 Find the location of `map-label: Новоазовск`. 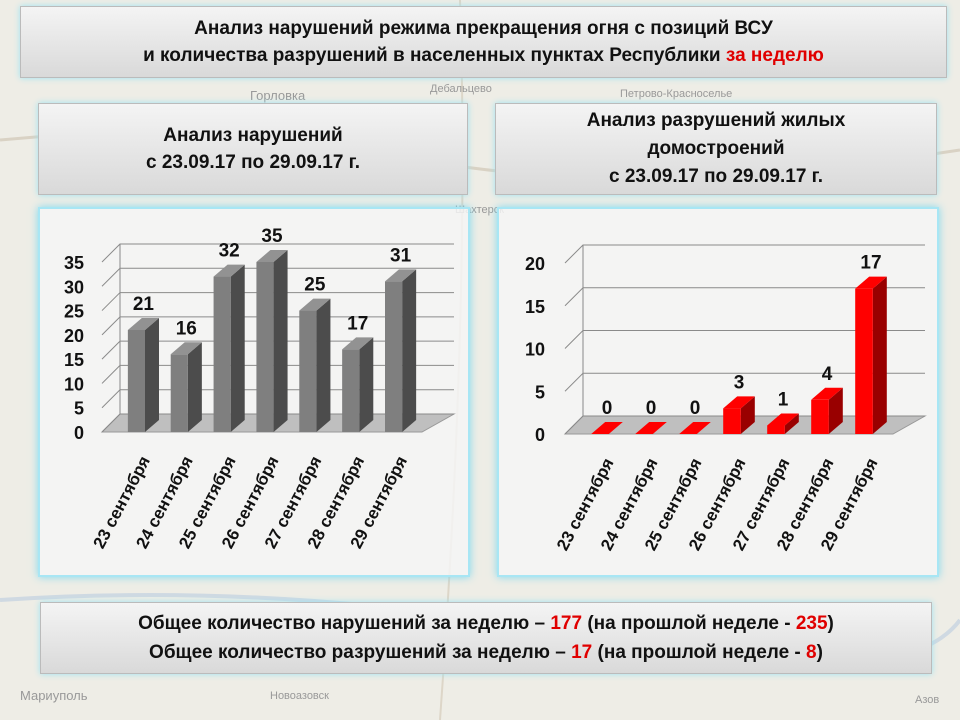

map-label: Новоазовск is located at coordinates (299, 696).